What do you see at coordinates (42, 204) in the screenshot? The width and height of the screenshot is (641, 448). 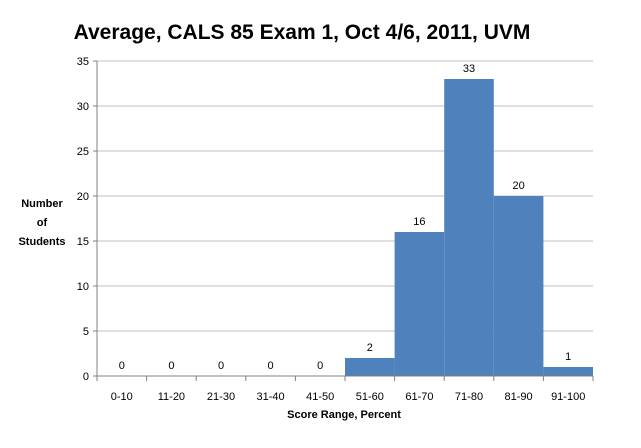 I see `y-axis-title-line: Number` at bounding box center [42, 204].